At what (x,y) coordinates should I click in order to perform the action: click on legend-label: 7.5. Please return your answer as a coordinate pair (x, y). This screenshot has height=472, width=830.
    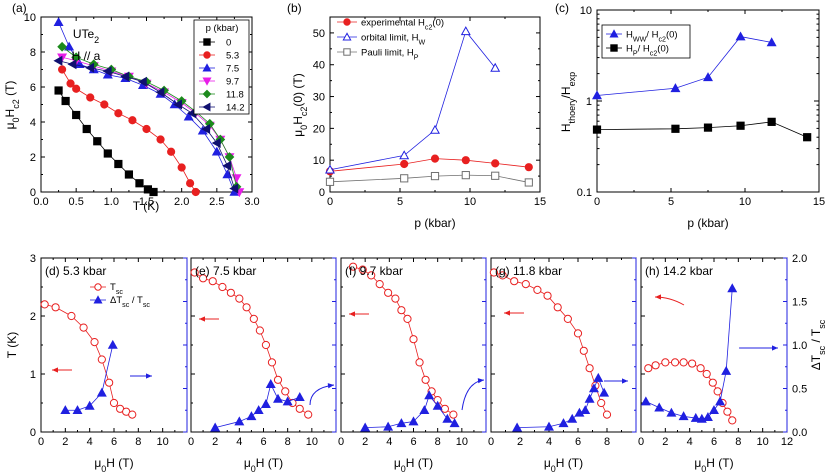
    Looking at the image, I should click on (232, 69).